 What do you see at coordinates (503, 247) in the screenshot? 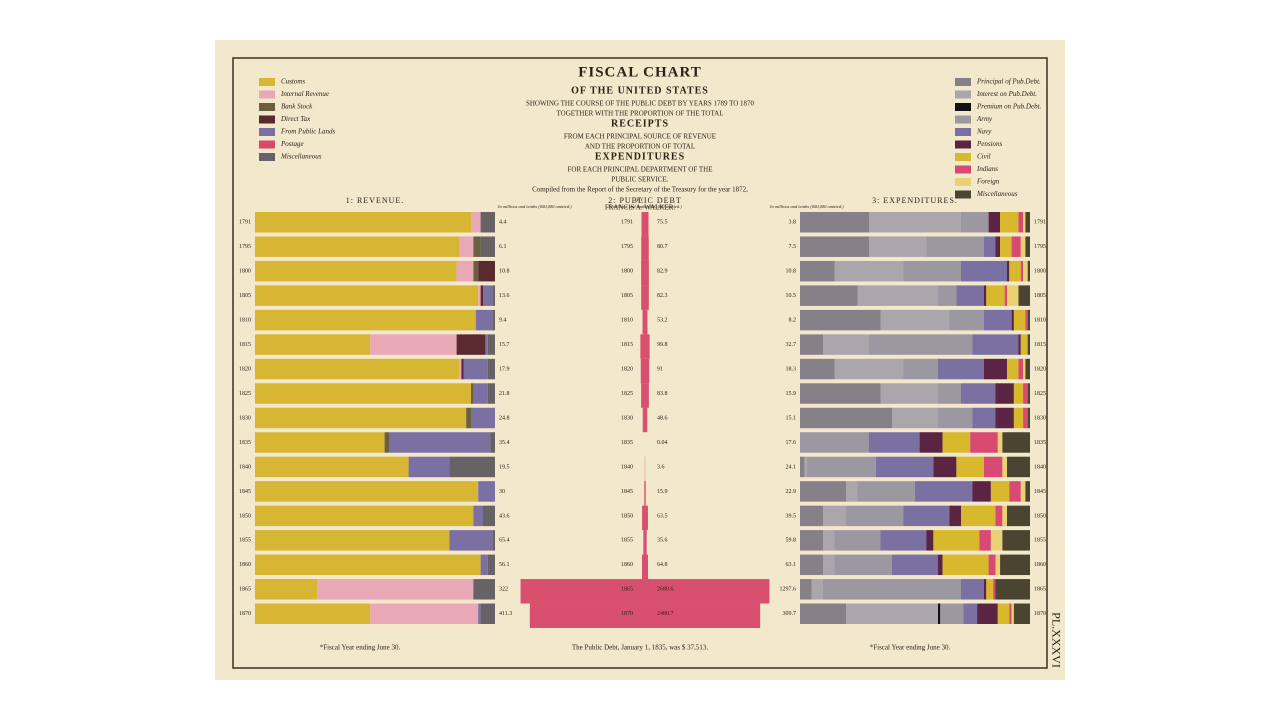
I see `total-label: 6.1` at bounding box center [503, 247].